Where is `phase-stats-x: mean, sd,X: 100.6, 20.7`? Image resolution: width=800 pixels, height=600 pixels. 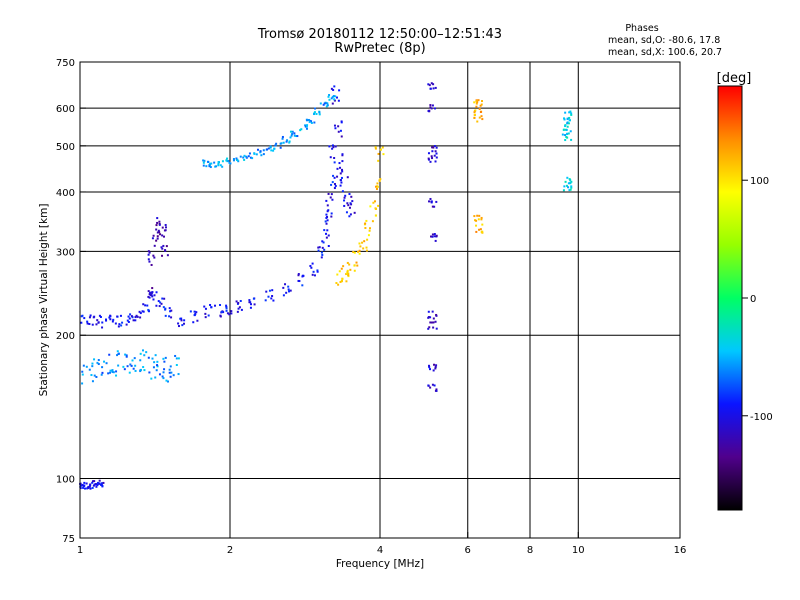 phase-stats-x: mean, sd,X: 100.6, 20.7 is located at coordinates (665, 52).